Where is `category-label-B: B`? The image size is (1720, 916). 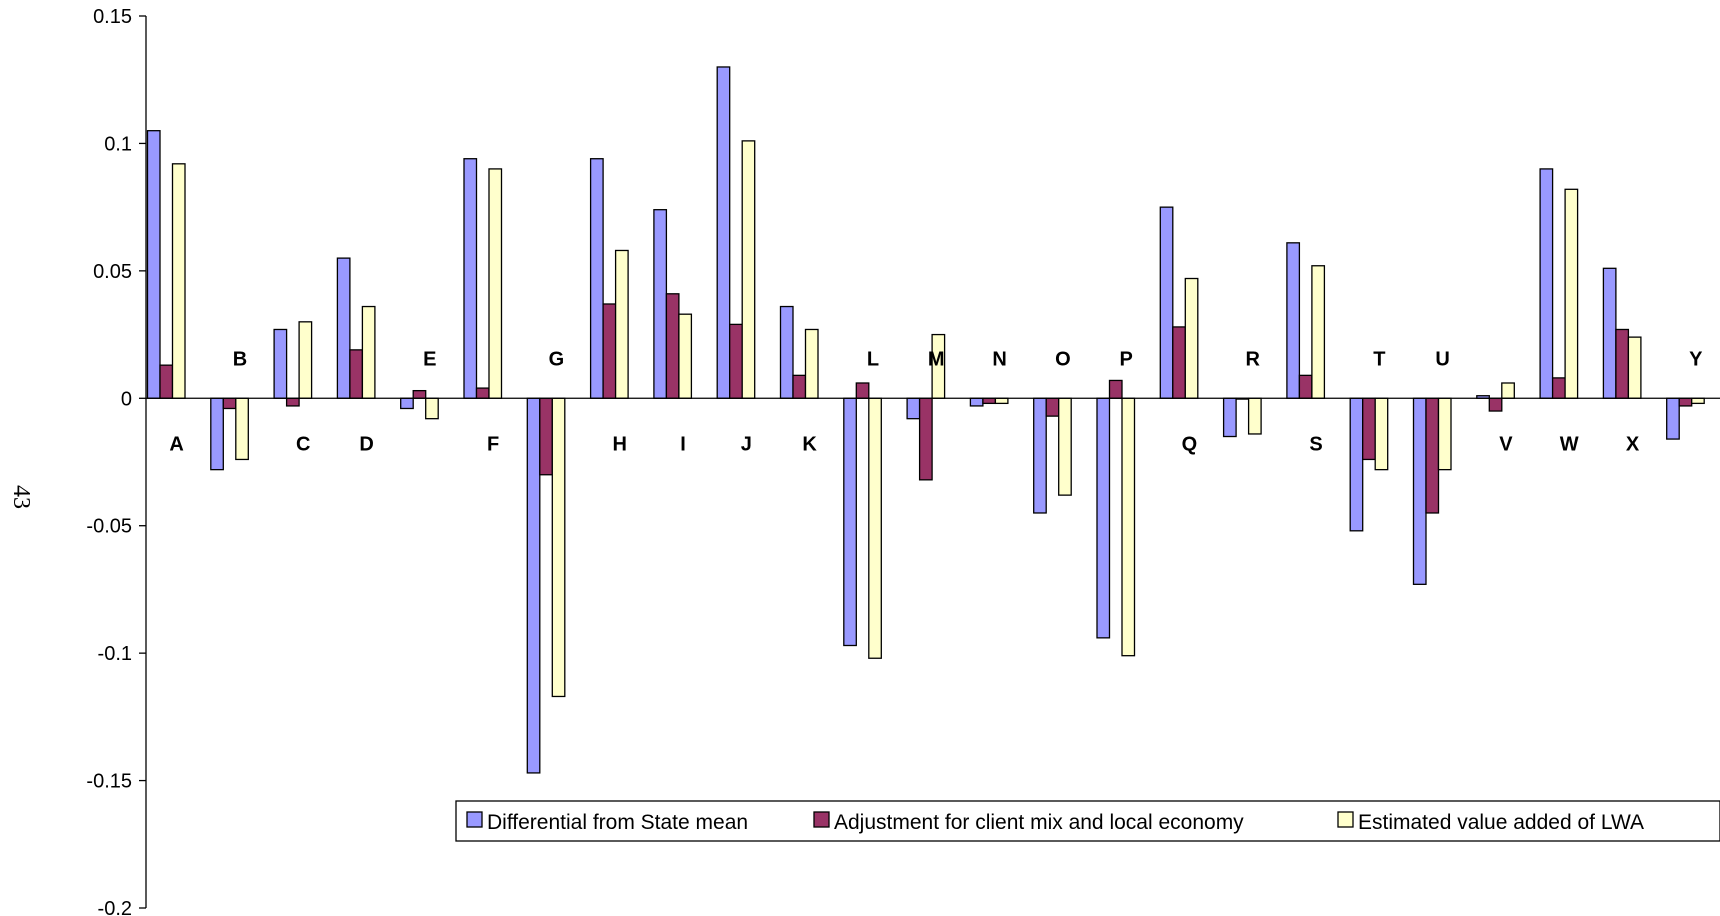
category-label-B: B is located at coordinates (240, 359).